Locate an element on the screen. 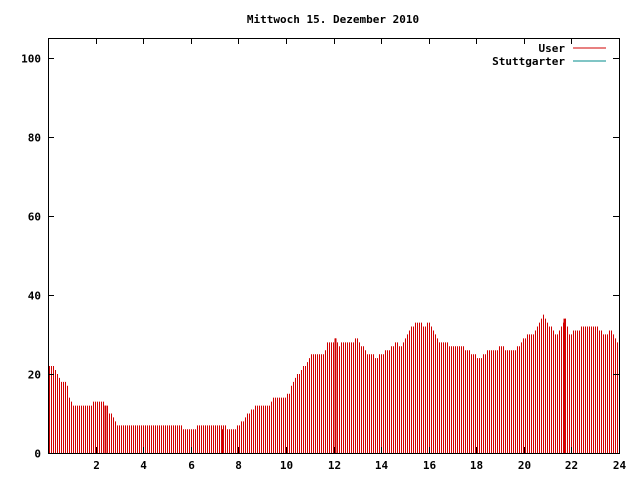 This screenshot has height=480, width=640. legend-label: Stuttgarter is located at coordinates (528, 61).